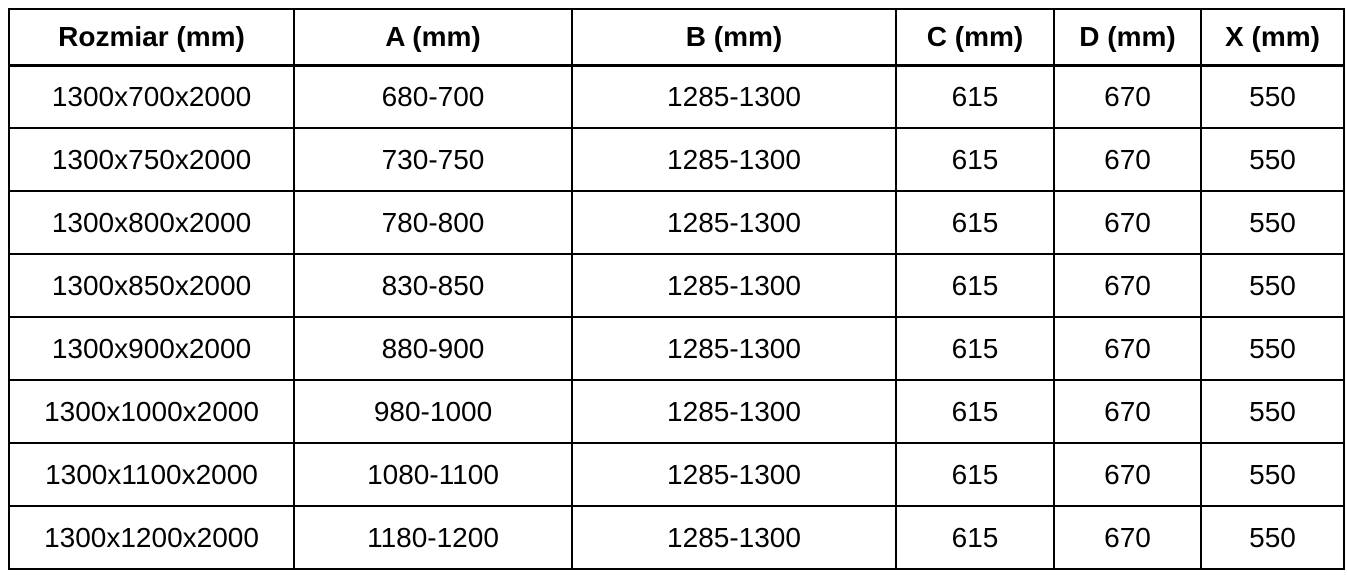 This screenshot has height=583, width=1347. Describe the element at coordinates (1272, 37) in the screenshot. I see `column-header-x: X (mm)` at that location.